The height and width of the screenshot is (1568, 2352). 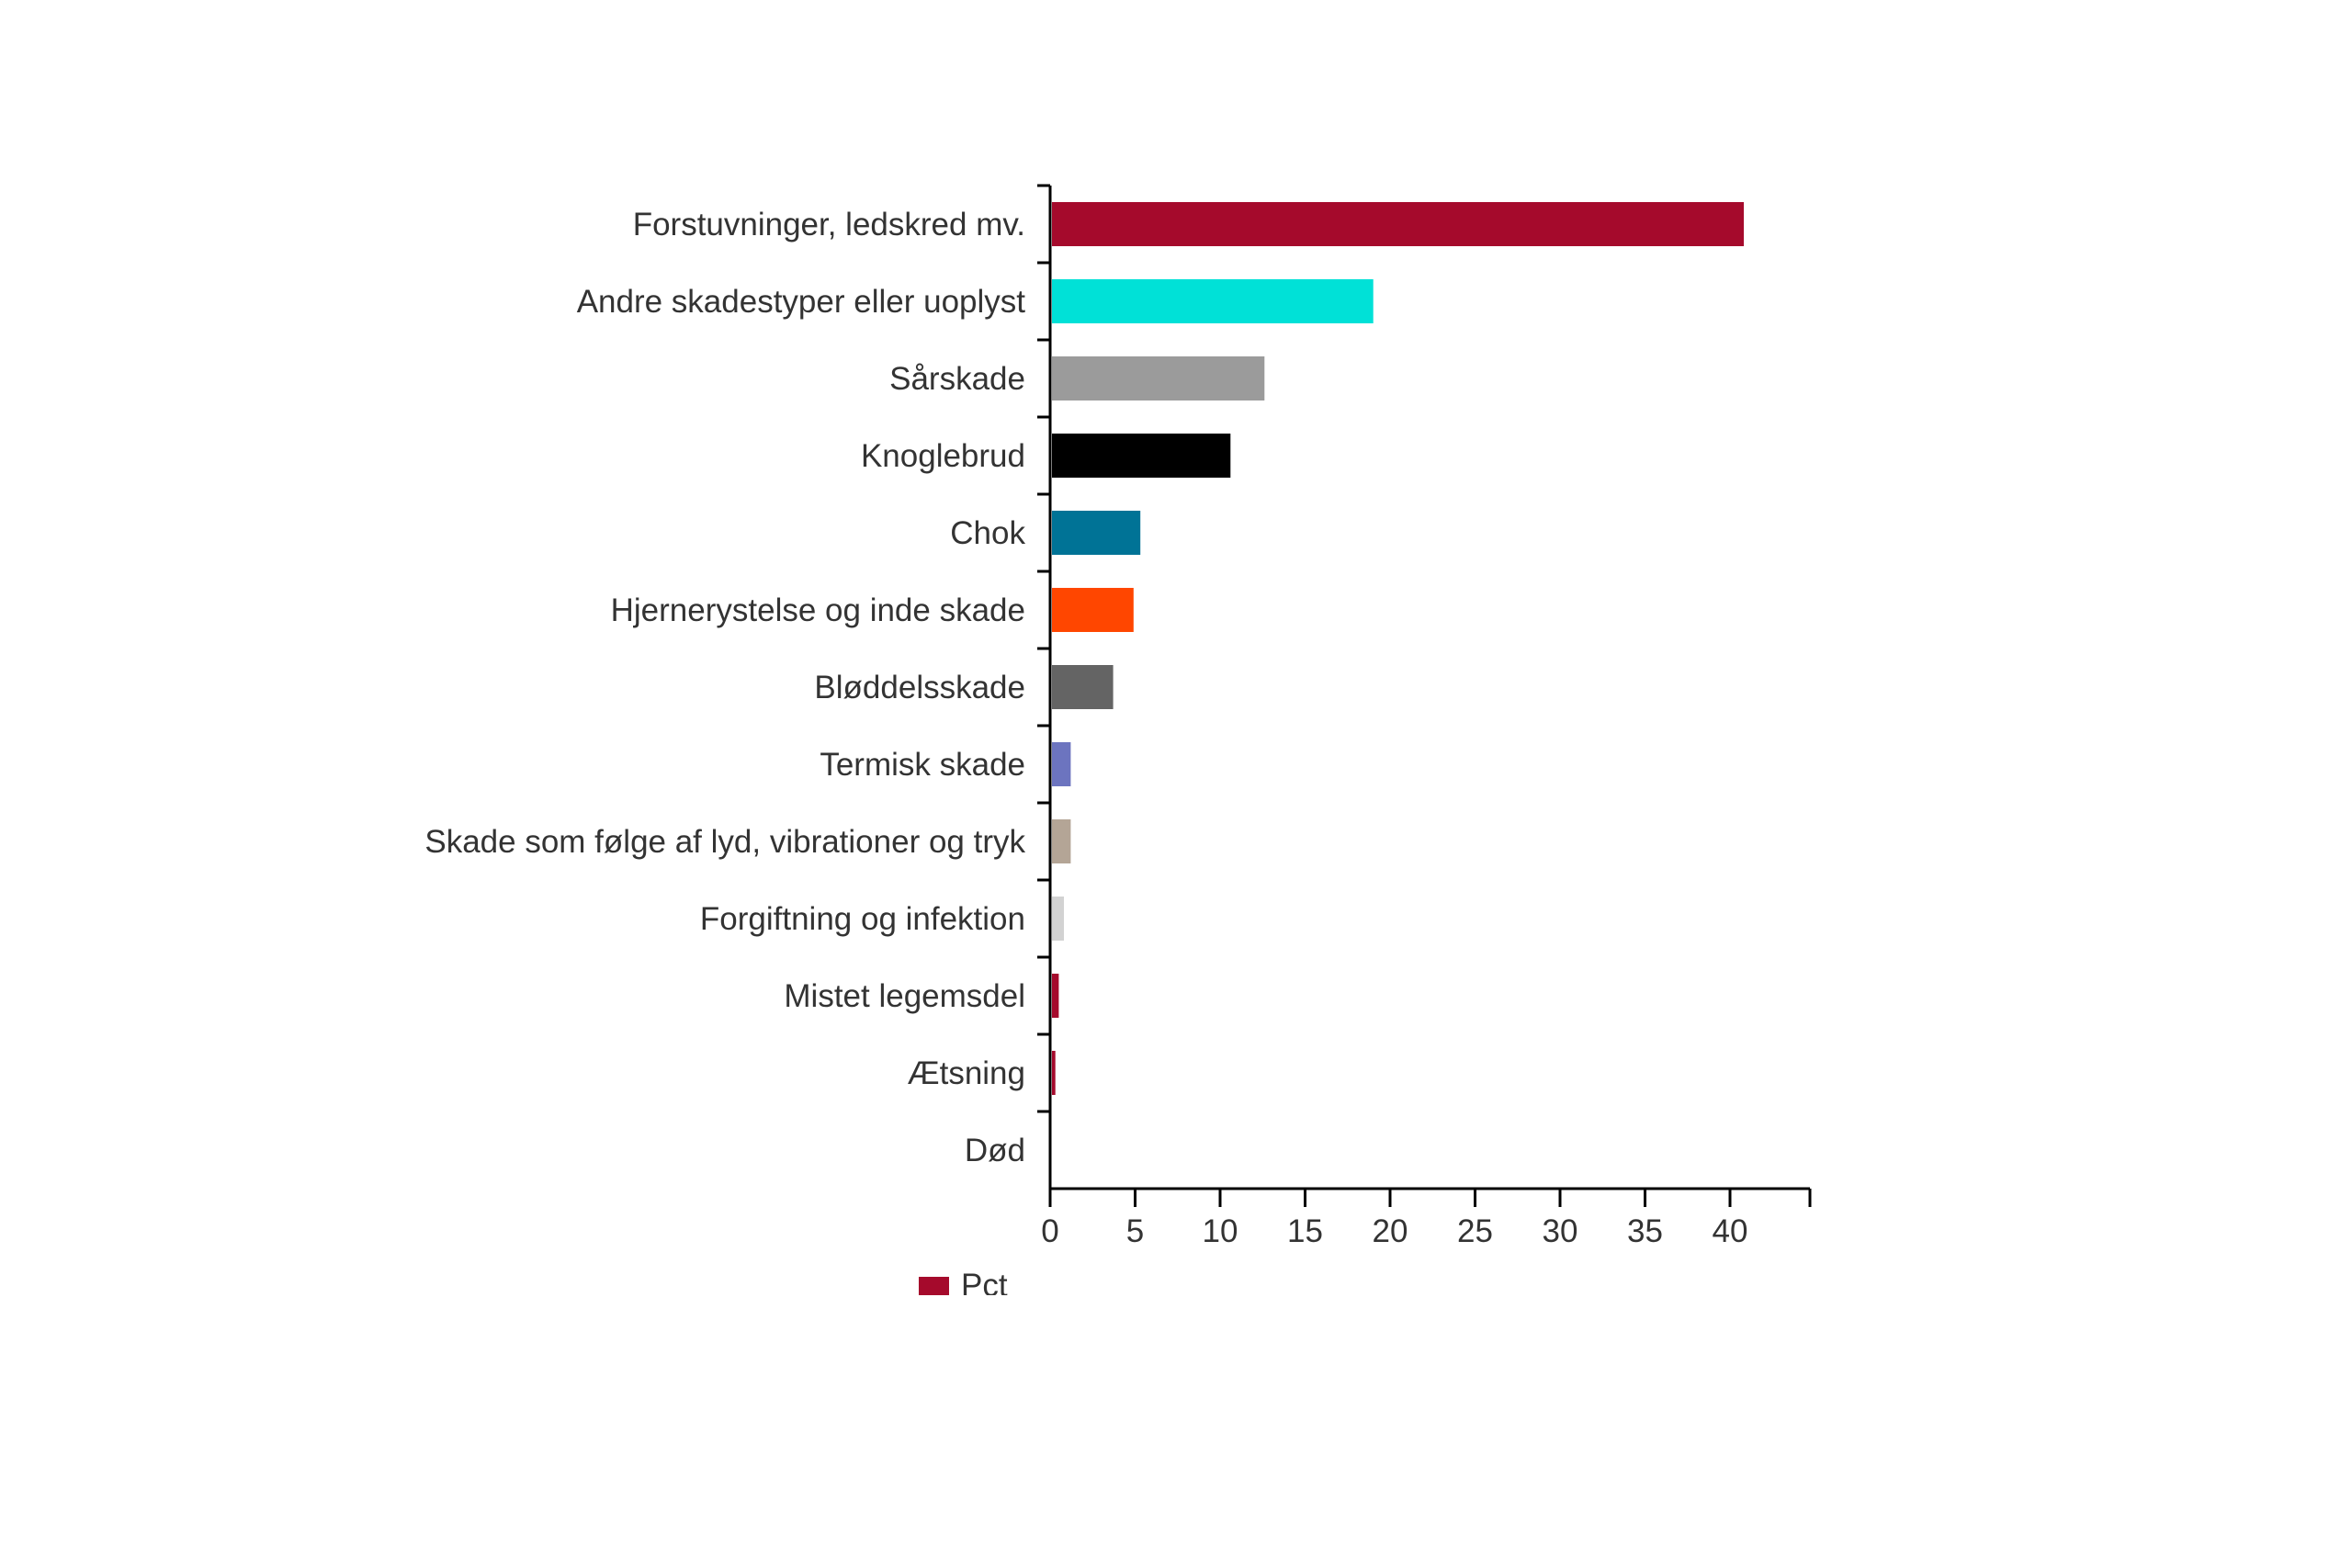 I want to click on category-label-6: Bløddelsskade, so click(x=919, y=687).